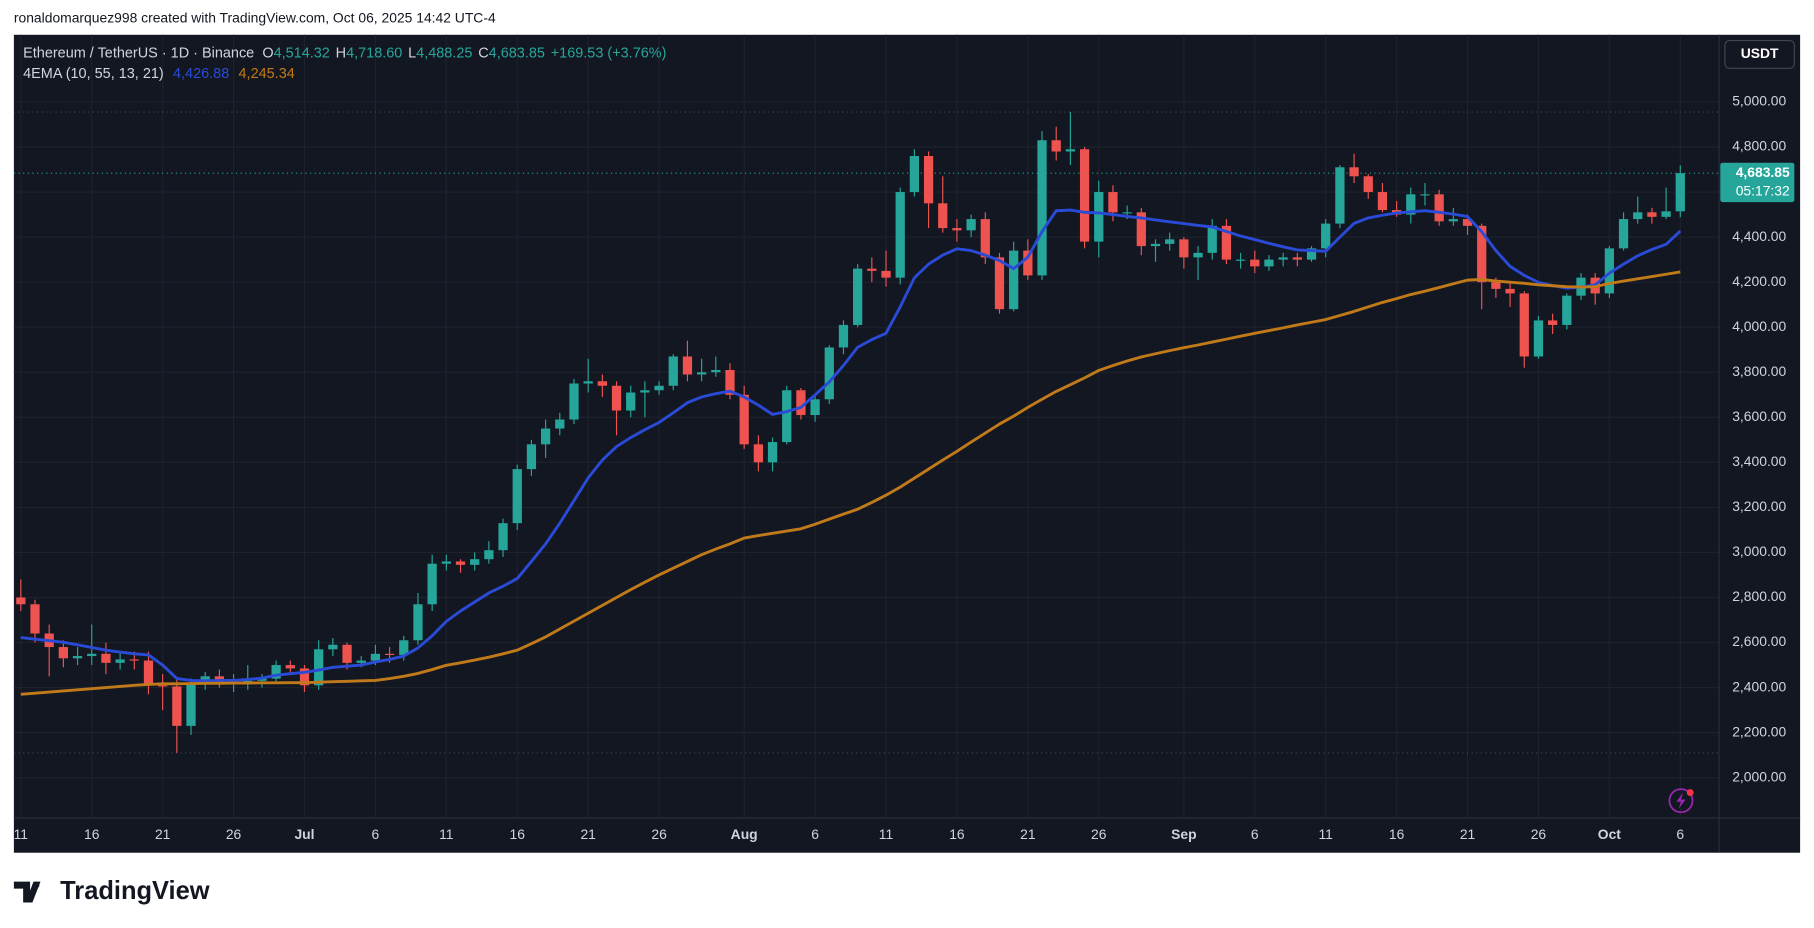 This screenshot has width=1814, height=928. What do you see at coordinates (304, 834) in the screenshot?
I see `x-tick-label: Jul` at bounding box center [304, 834].